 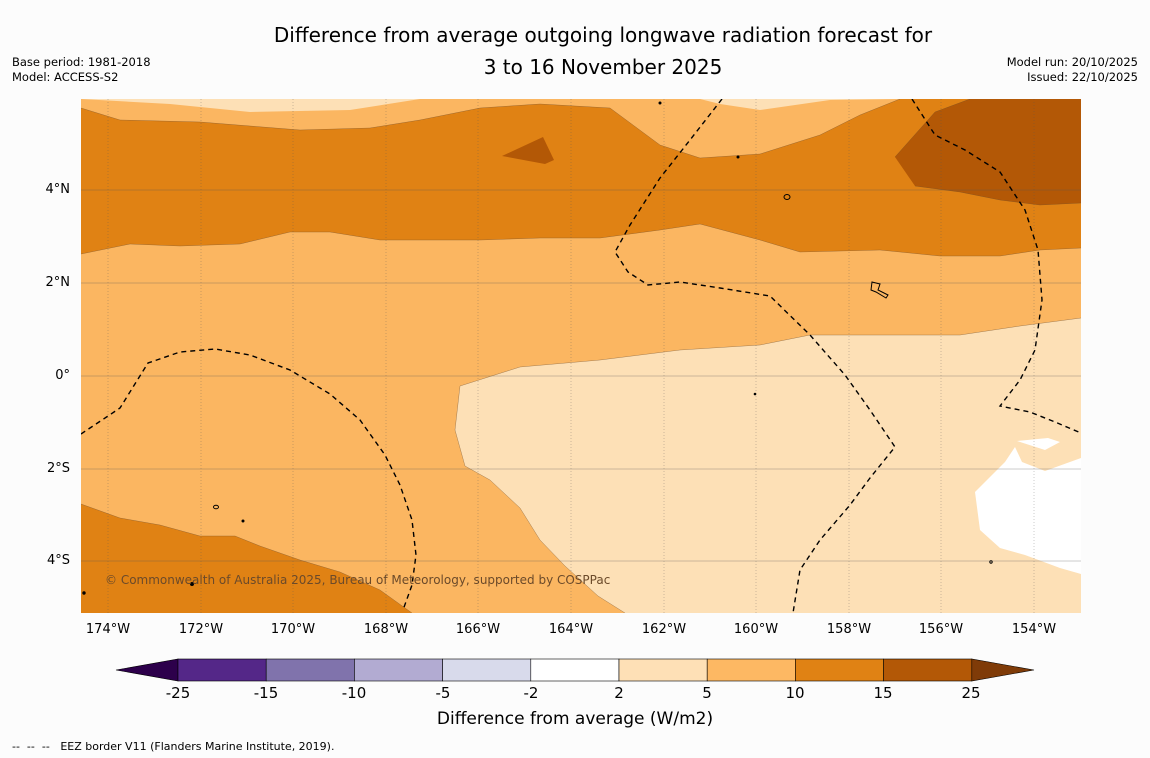 What do you see at coordinates (108, 629) in the screenshot?
I see `lon-label-174w: 174°W` at bounding box center [108, 629].